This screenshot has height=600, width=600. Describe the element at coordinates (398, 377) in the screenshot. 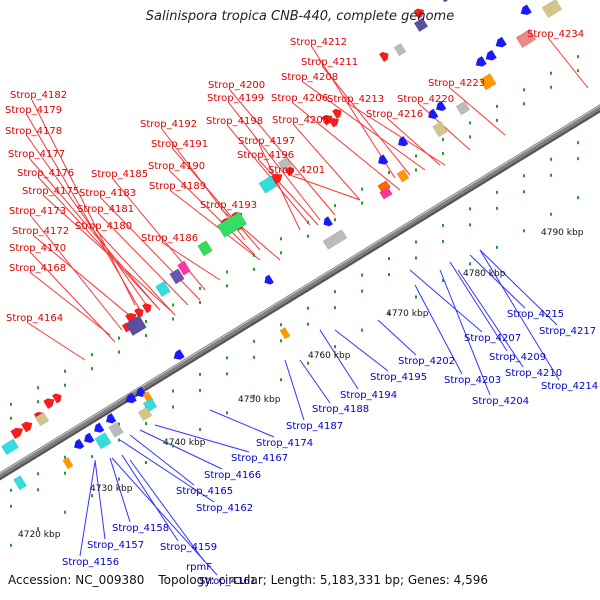

I see `gene-label: Strop_4195` at that location.